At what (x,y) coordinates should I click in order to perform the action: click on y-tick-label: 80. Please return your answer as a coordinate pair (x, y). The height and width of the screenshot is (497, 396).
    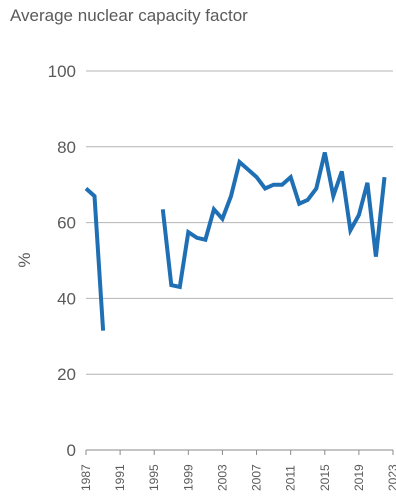
    Looking at the image, I should click on (66, 147).